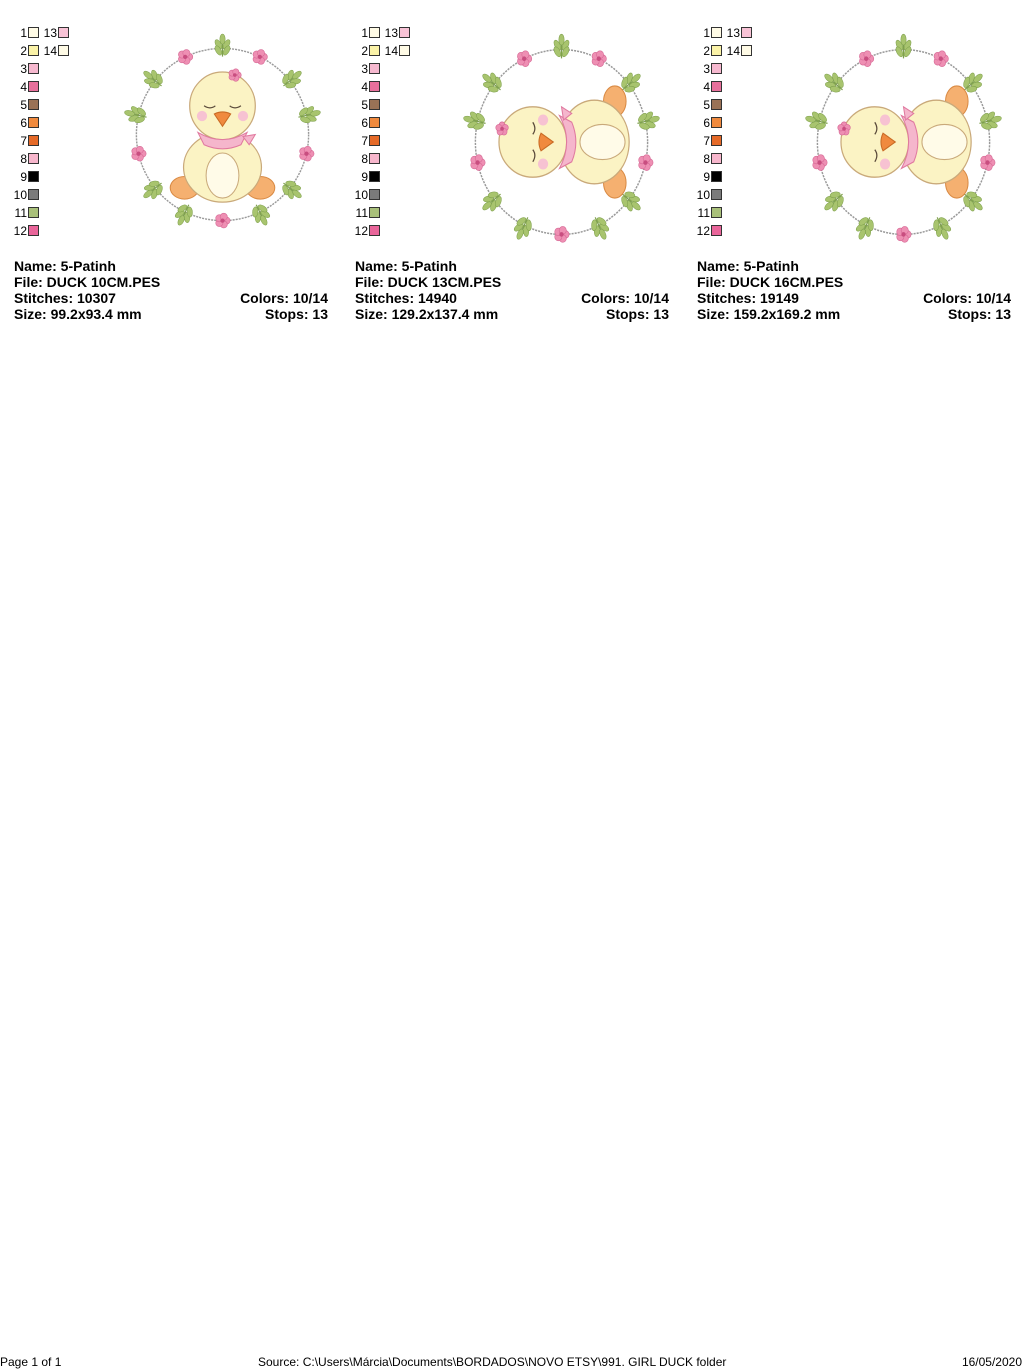 This screenshot has height=1370, width=1024. What do you see at coordinates (748, 298) in the screenshot?
I see `design-stitches: Stitches: 19149` at bounding box center [748, 298].